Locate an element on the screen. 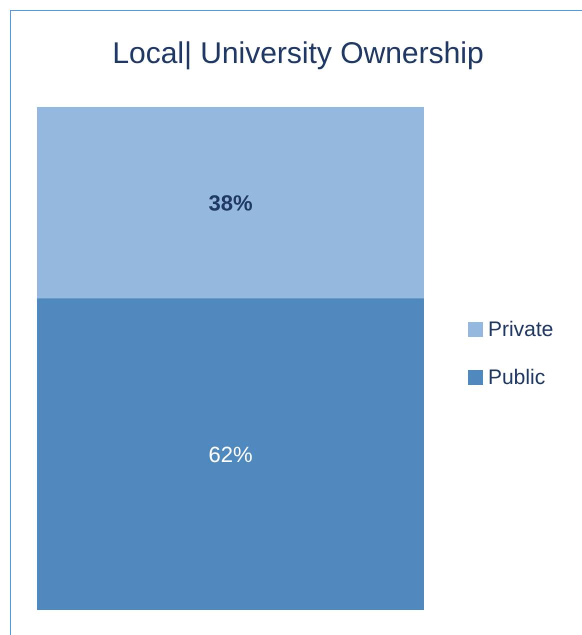 This screenshot has width=582, height=635. chart-title: Local| University Ownership is located at coordinates (298, 53).